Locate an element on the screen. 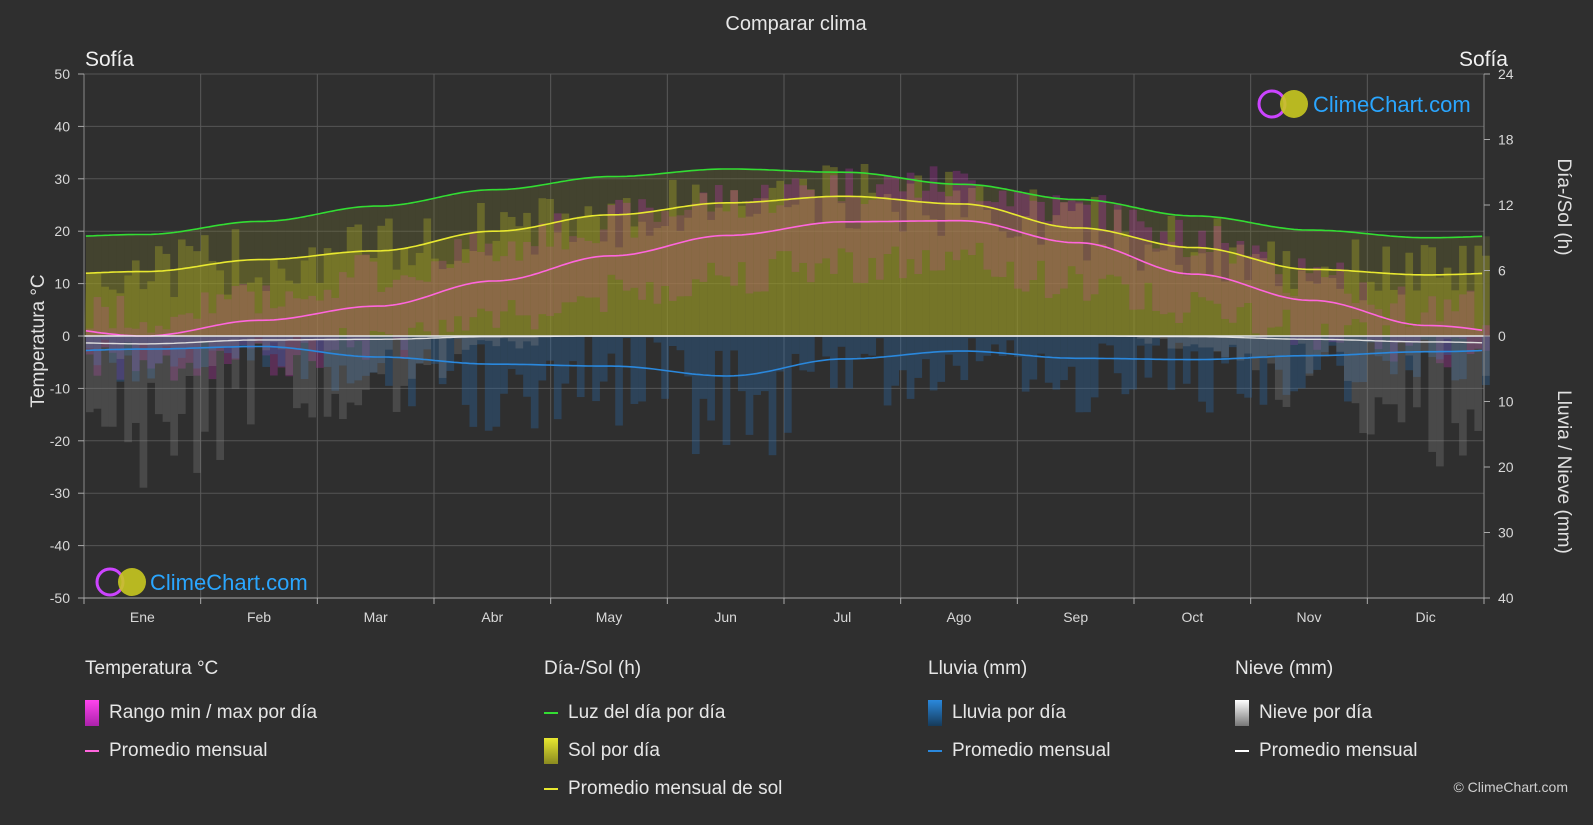 Image resolution: width=1593 pixels, height=825 pixels. axis-right-bottom-label: Lluvia / Nieve (mm) is located at coordinates (1563, 472).